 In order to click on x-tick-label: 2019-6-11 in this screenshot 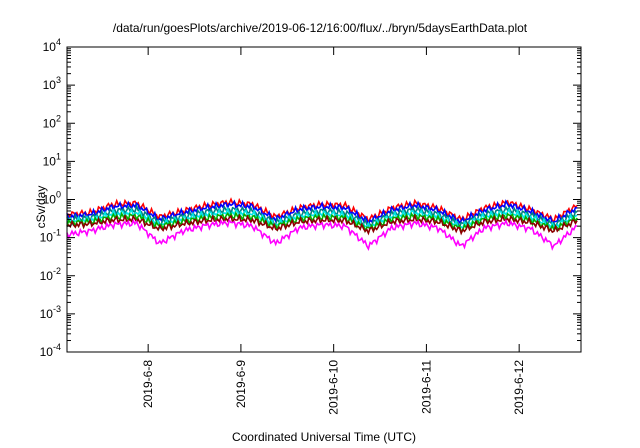, I will do `click(426, 387)`.